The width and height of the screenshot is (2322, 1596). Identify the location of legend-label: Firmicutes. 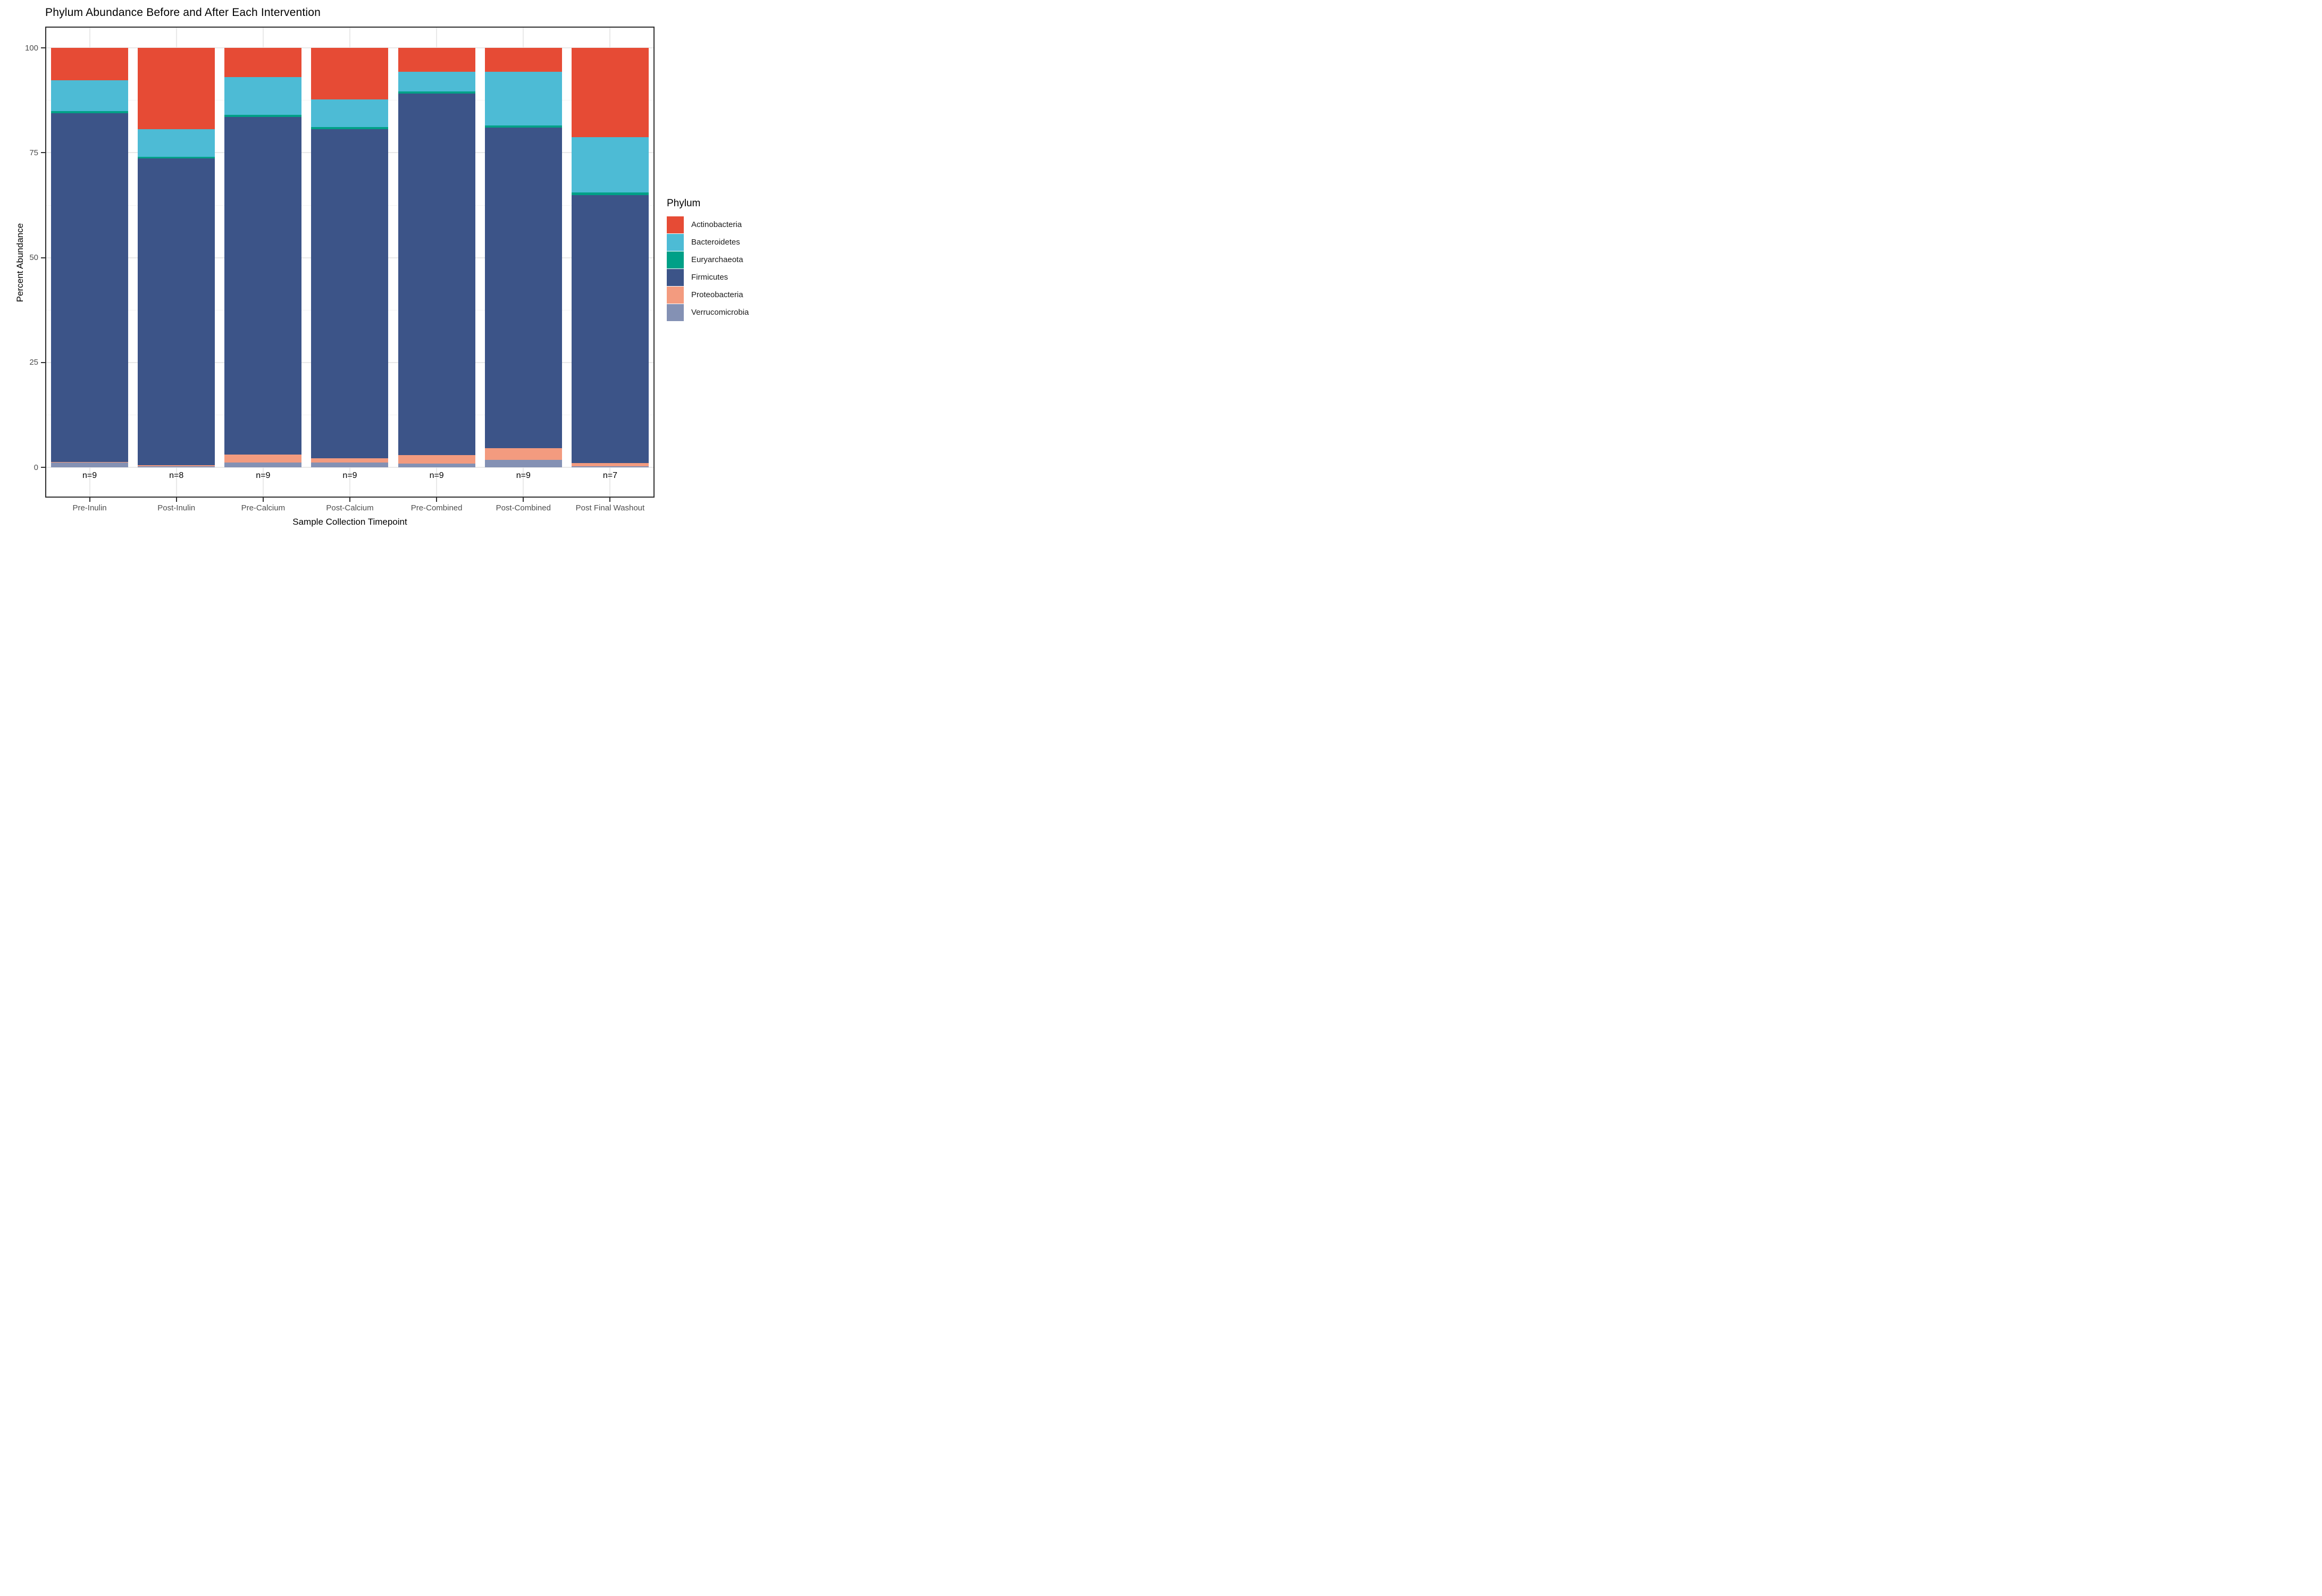
(709, 277).